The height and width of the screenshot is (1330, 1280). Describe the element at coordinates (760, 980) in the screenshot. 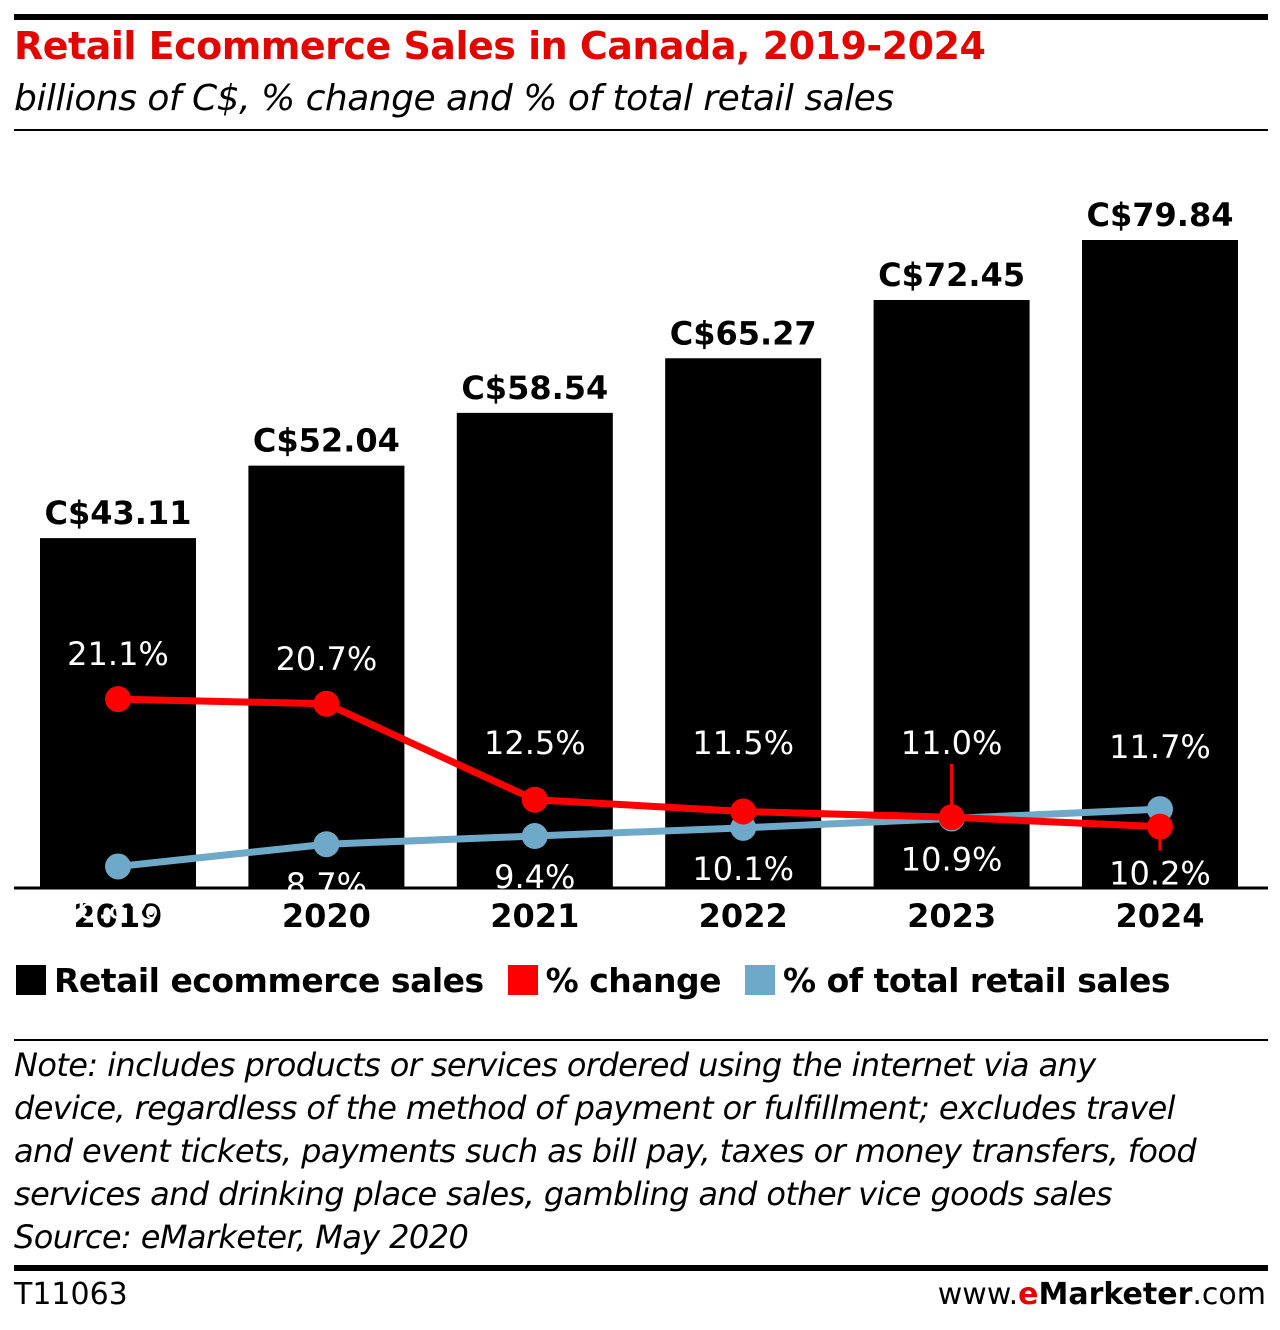

I see `legend-swatch-share` at that location.